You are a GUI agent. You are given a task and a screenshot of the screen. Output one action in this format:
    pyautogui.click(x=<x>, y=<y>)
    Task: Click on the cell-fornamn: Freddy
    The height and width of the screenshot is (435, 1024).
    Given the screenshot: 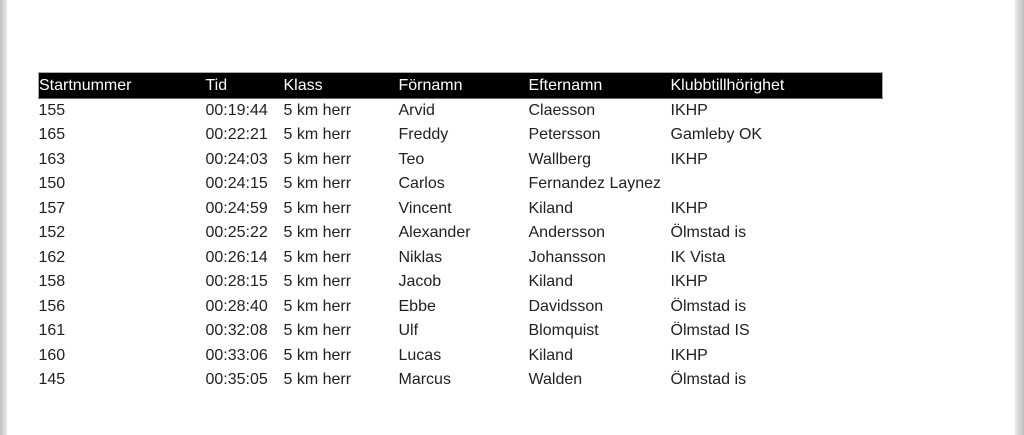 What is the action you would take?
    pyautogui.click(x=423, y=135)
    